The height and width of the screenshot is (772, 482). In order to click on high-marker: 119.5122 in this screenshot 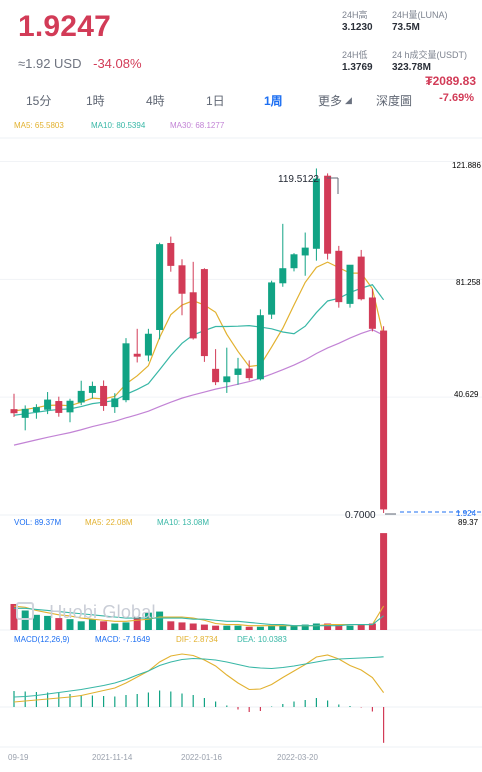, I will do `click(308, 184)`.